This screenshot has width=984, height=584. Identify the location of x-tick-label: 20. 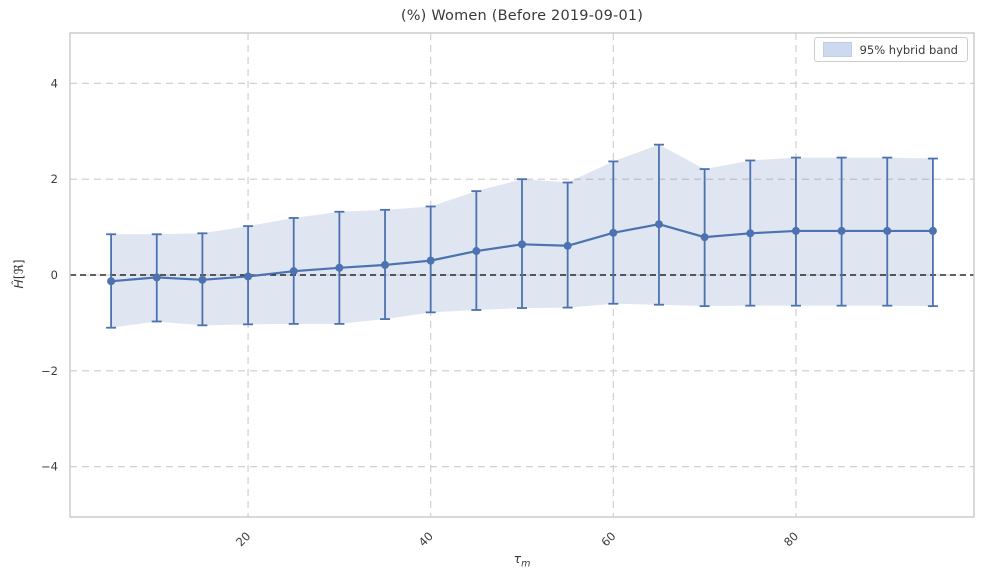
(243, 539).